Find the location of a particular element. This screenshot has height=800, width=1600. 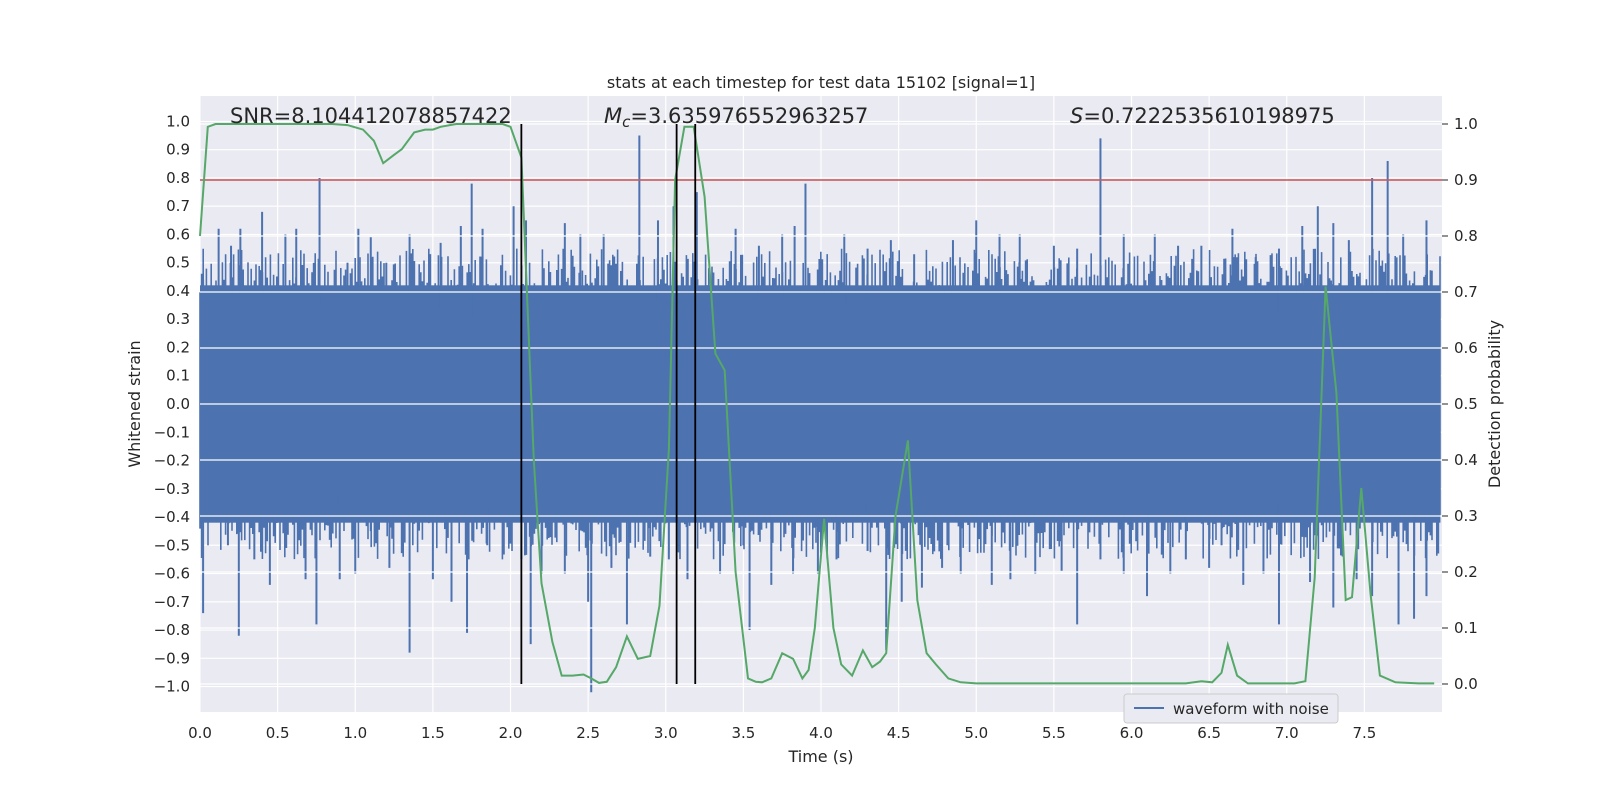

y-tick-label: −0.3 is located at coordinates (172, 489).